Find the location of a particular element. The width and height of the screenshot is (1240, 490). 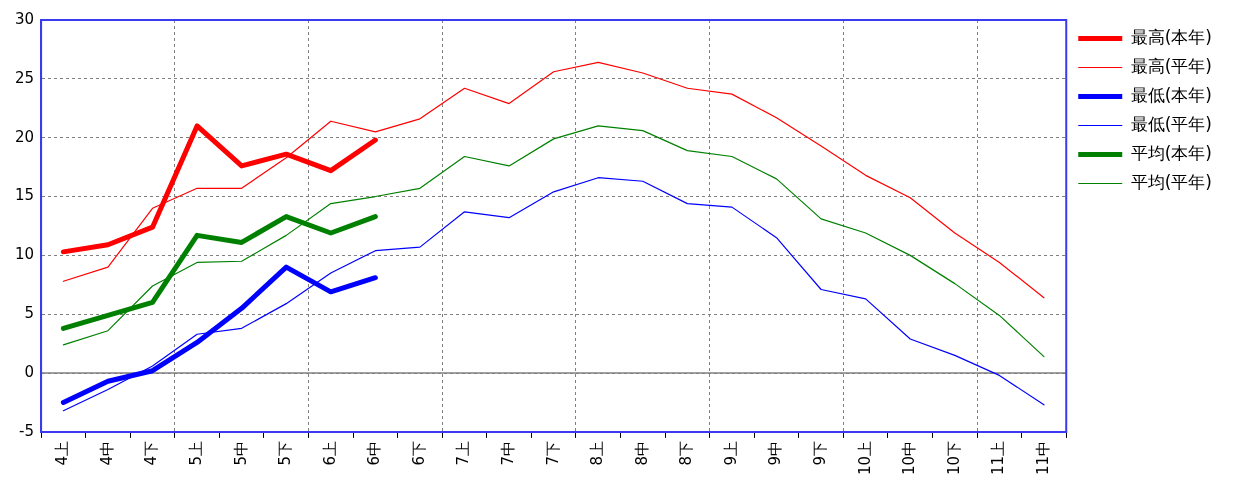

x-tick-label: 8上 is located at coordinates (597, 453).